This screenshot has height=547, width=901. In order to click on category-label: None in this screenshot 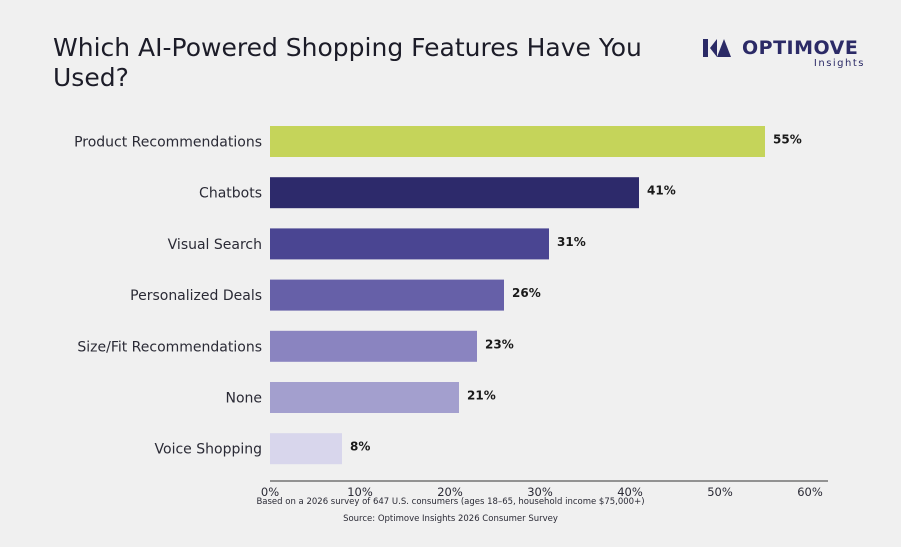, I will do `click(243, 399)`.